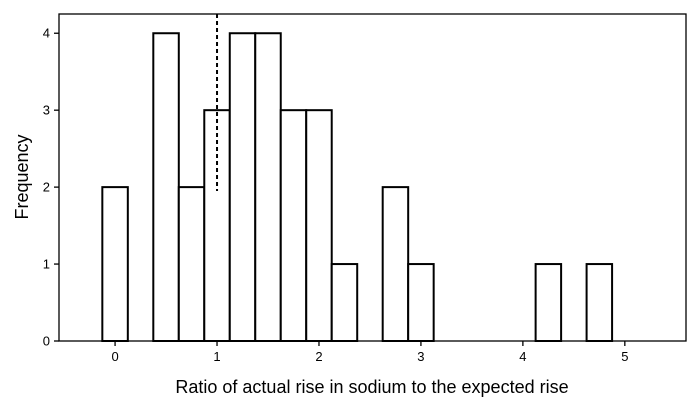 This screenshot has width=691, height=398. I want to click on y-tick-label: 4, so click(46, 33).